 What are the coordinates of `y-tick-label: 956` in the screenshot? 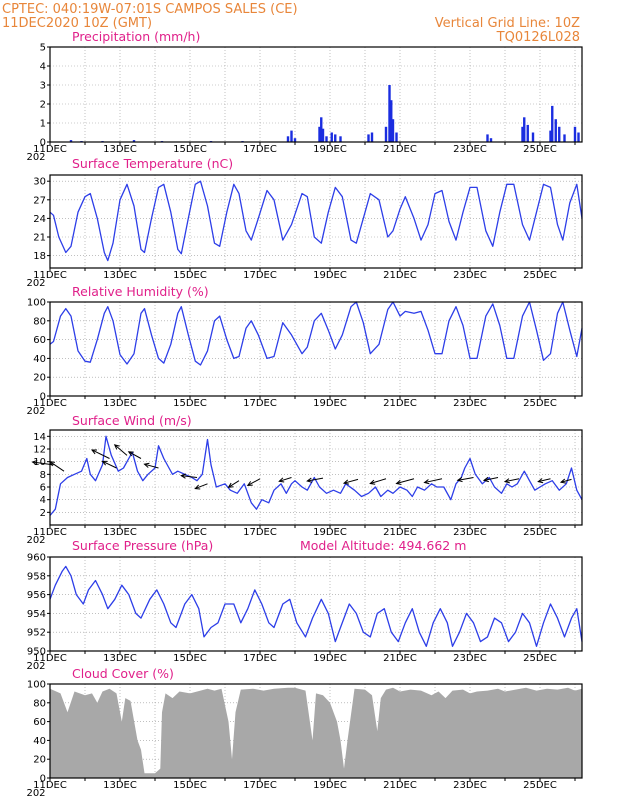 It's located at (36, 595).